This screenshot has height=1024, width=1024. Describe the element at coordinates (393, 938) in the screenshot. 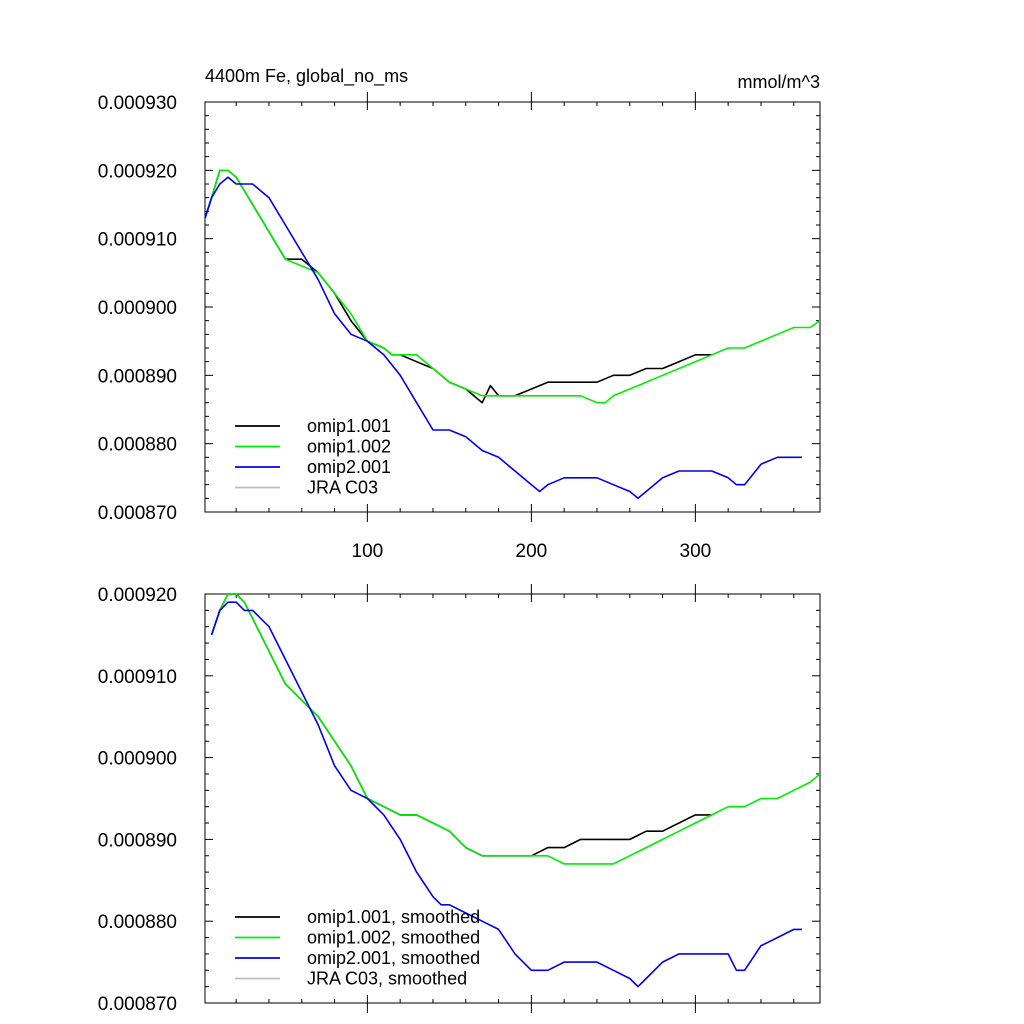

I see `legend-label: omip1.002, smoothed` at that location.